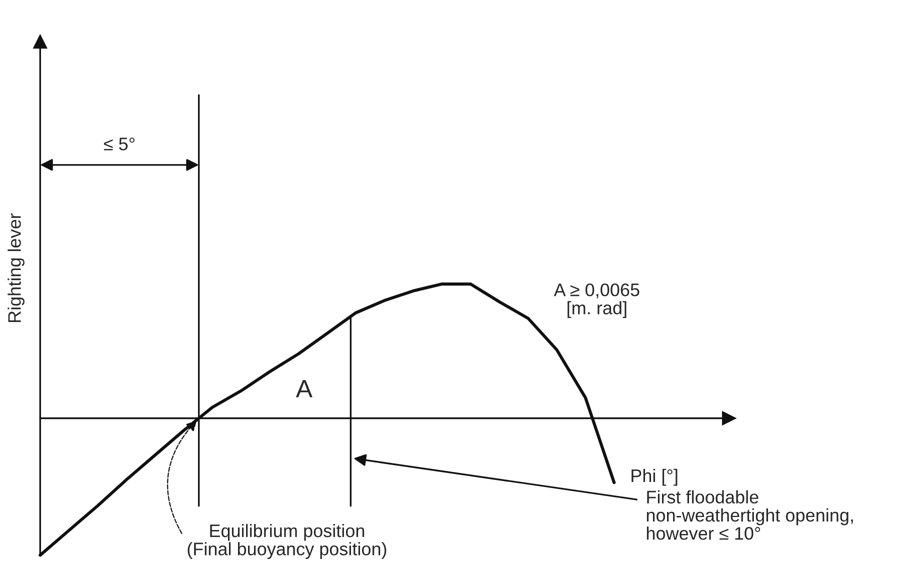 The width and height of the screenshot is (912, 563). Describe the element at coordinates (304, 389) in the screenshot. I see `annotation: A` at that location.